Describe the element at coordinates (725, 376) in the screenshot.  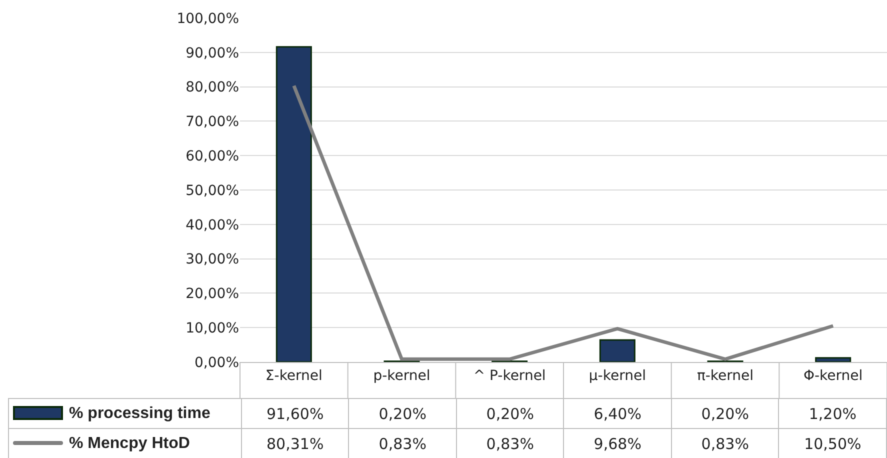
I see `x-tick-label: π-kernel` at that location.